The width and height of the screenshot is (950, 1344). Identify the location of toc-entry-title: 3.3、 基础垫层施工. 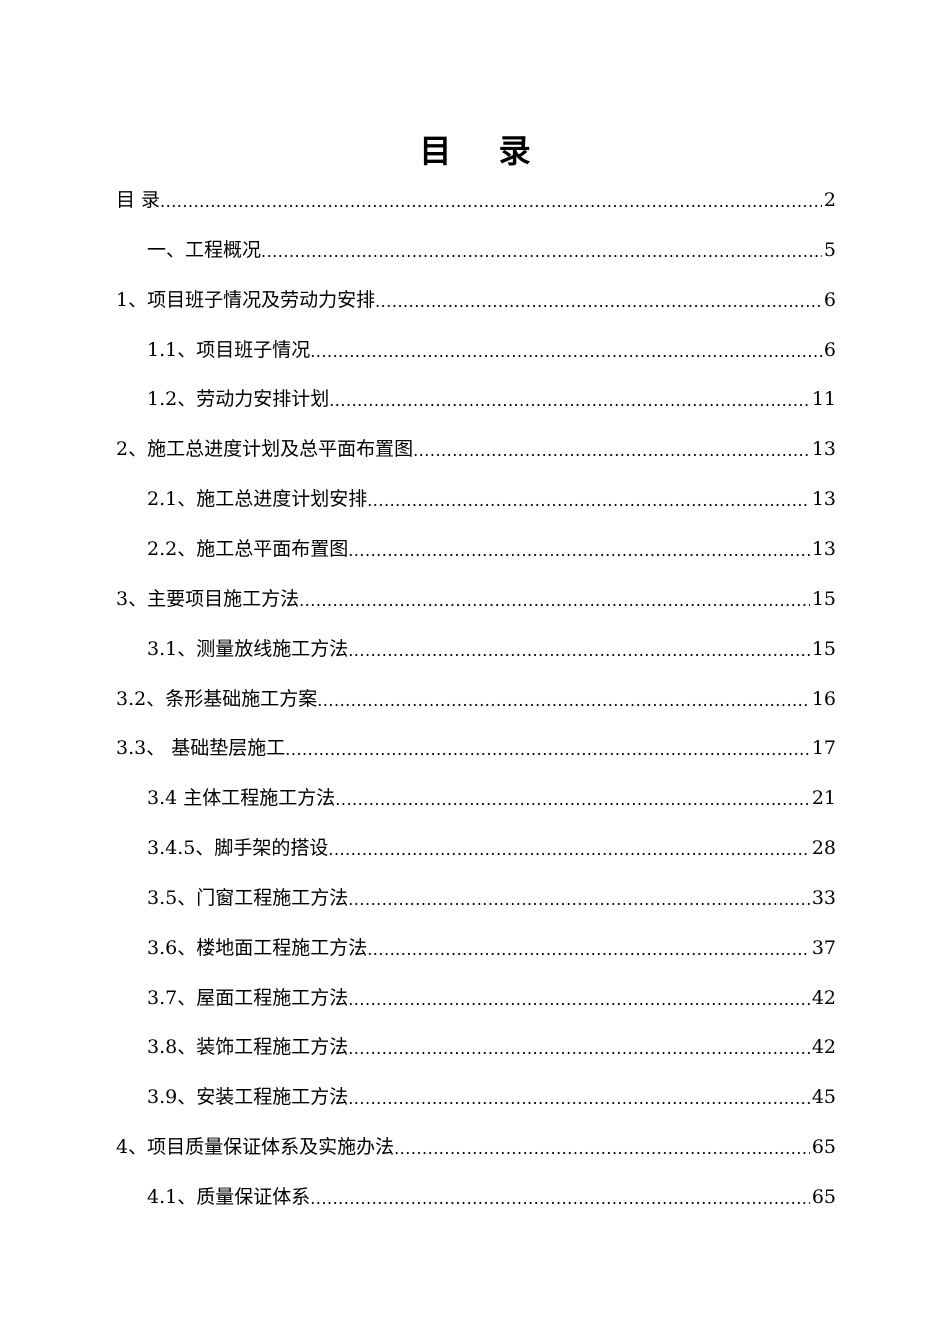
(201, 748).